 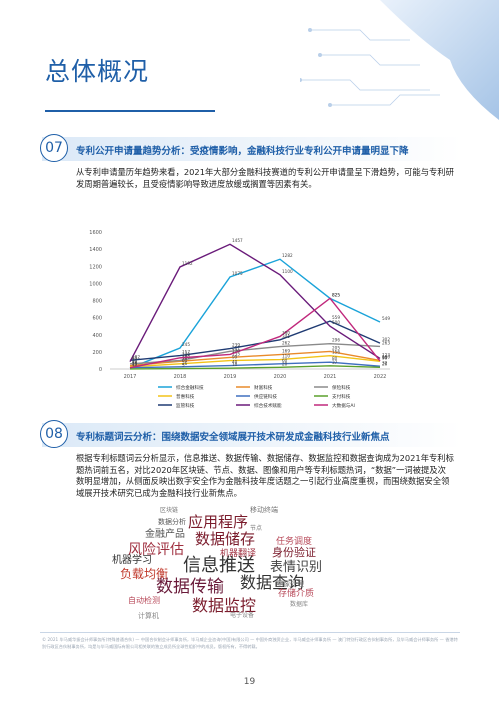 I want to click on cloud-word: 数据传输, so click(x=190, y=587).